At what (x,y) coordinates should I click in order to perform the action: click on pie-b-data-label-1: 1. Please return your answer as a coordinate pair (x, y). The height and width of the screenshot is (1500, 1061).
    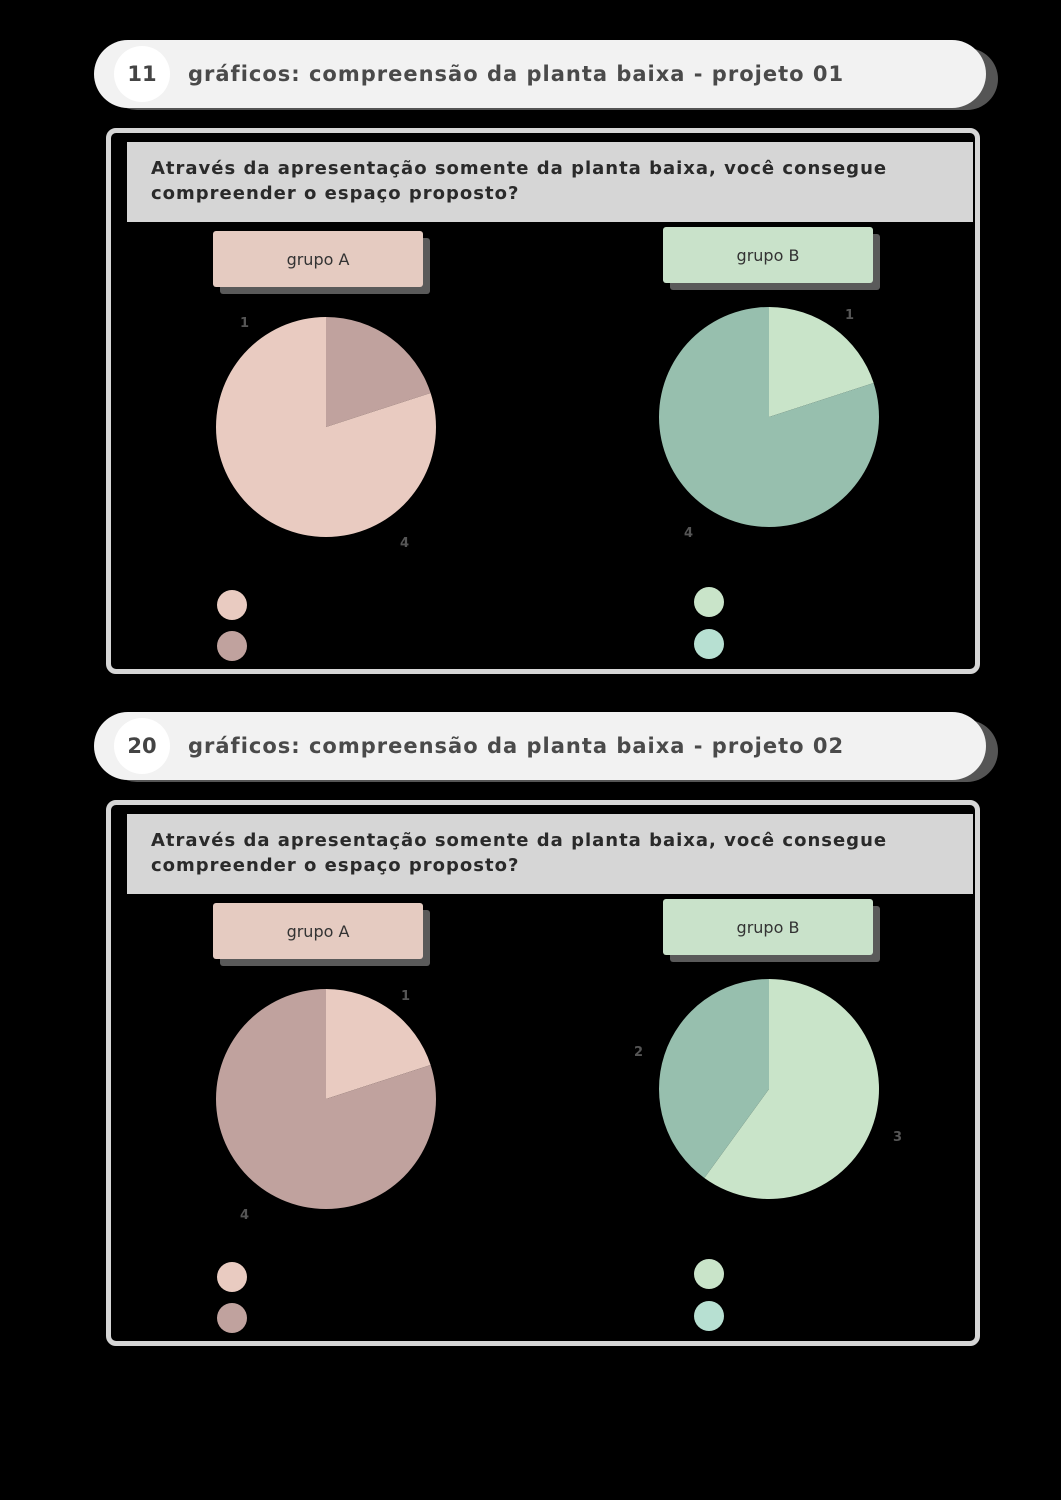
    Looking at the image, I should click on (850, 315).